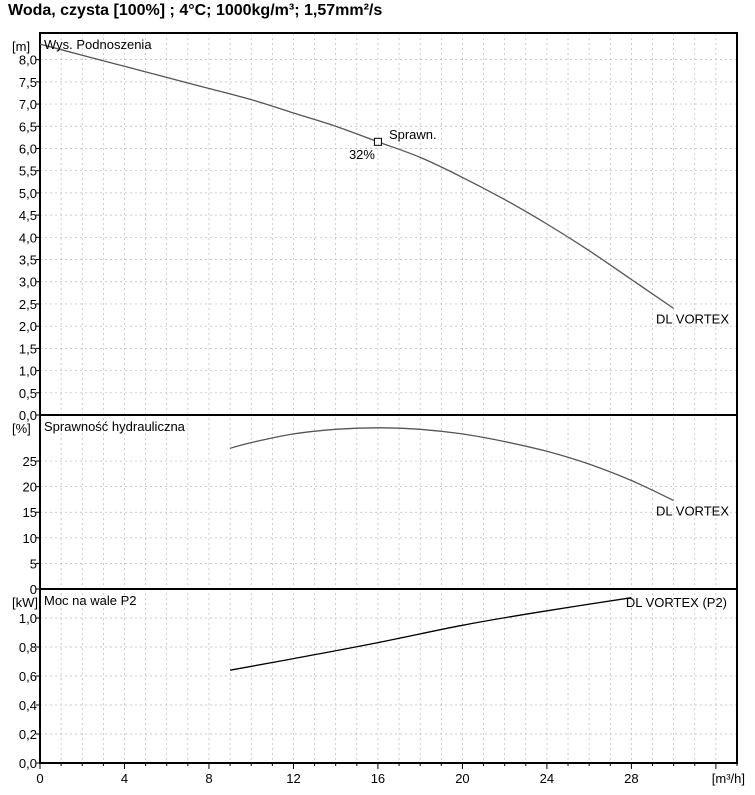 This screenshot has height=795, width=755. Describe the element at coordinates (28, 326) in the screenshot. I see `y-tick-label: 2,0` at that location.